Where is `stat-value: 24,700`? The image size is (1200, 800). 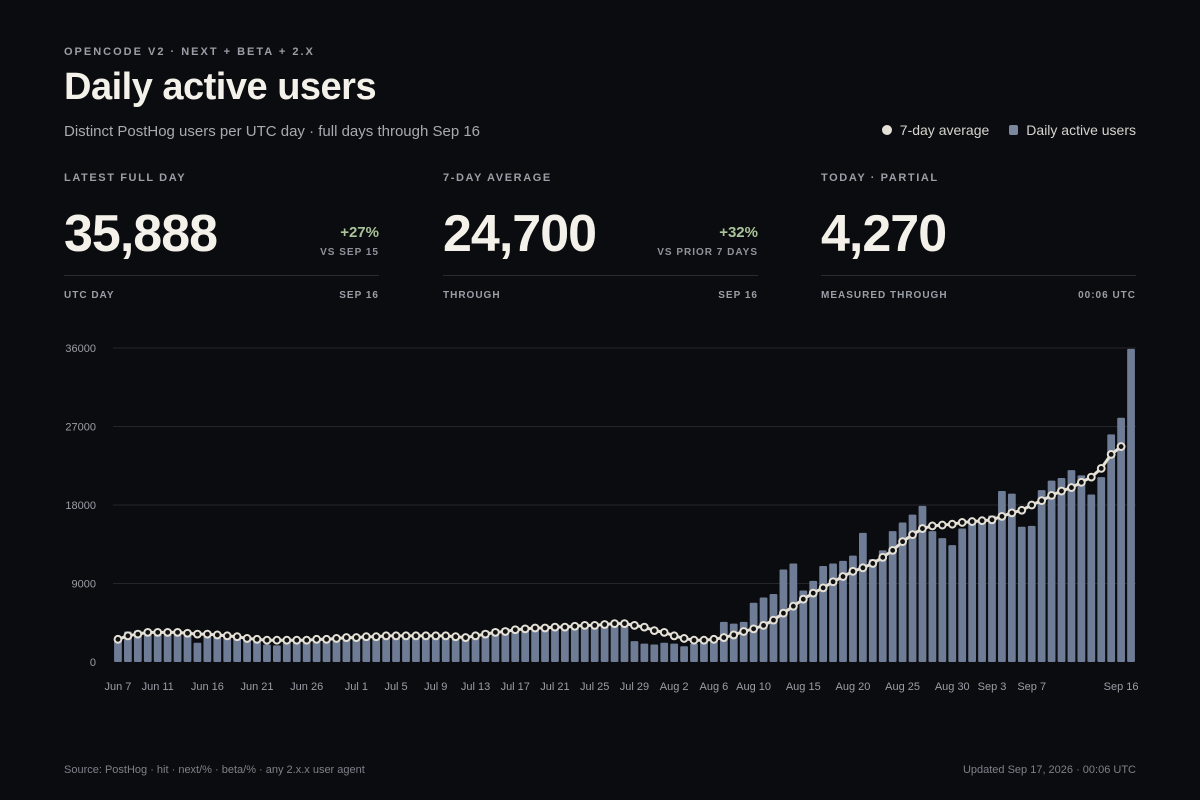
stat-value: 24,700 is located at coordinates (520, 234).